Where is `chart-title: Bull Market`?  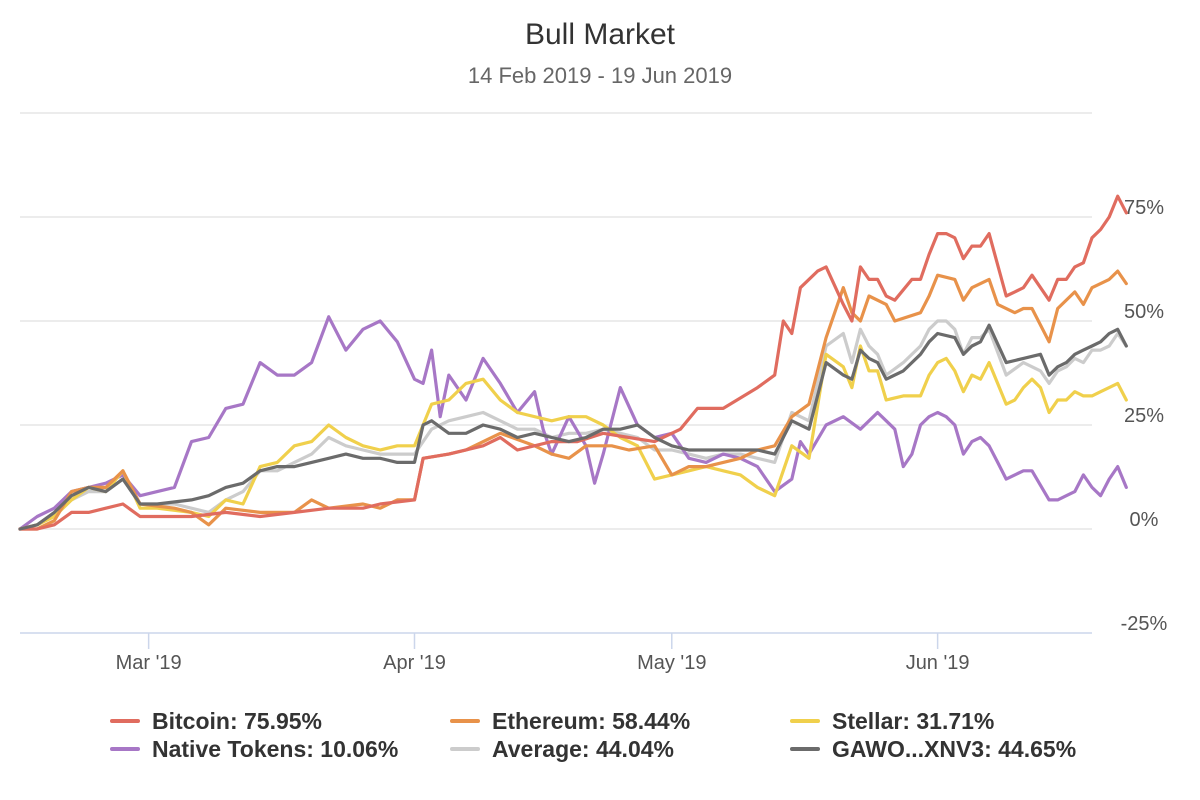 chart-title: Bull Market is located at coordinates (600, 34).